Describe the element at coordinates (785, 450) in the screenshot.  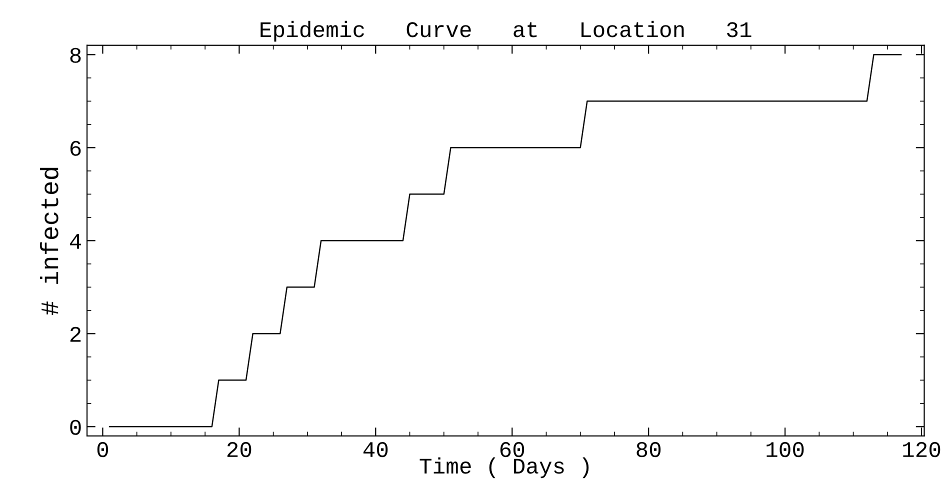
I see `x-tick-label: 100` at that location.